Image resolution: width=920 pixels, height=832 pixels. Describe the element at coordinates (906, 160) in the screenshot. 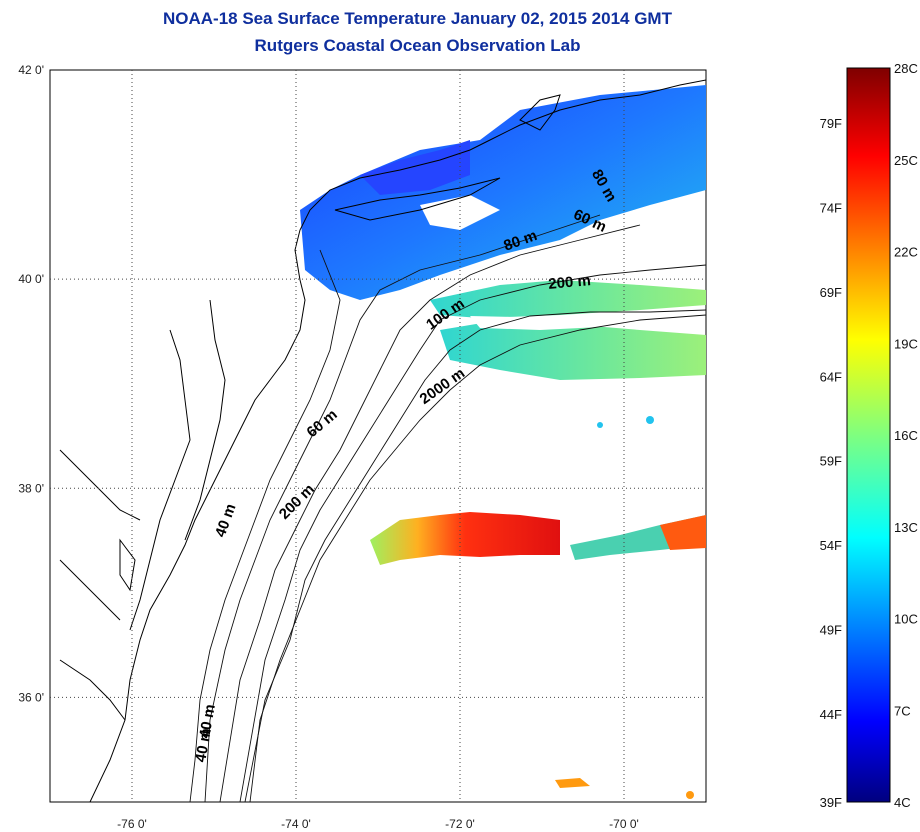

I see `colorbar-celsius-label: 25C` at that location.